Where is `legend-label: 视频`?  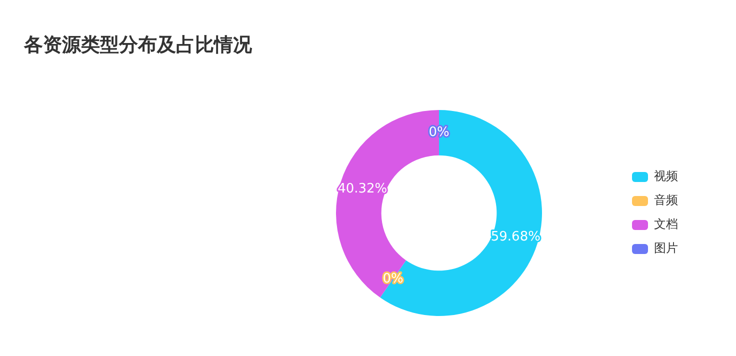 legend-label: 视频 is located at coordinates (666, 176).